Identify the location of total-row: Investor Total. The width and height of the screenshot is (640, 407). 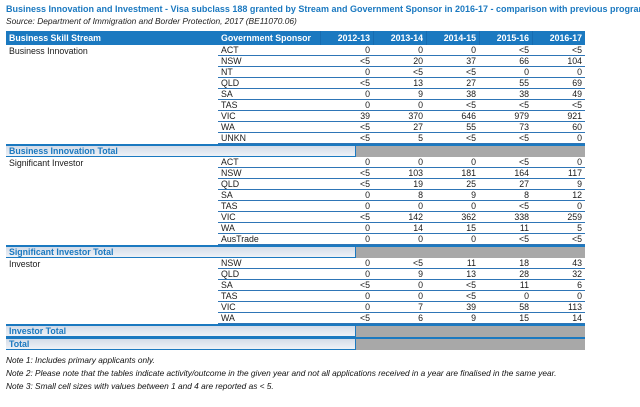
(295, 330).